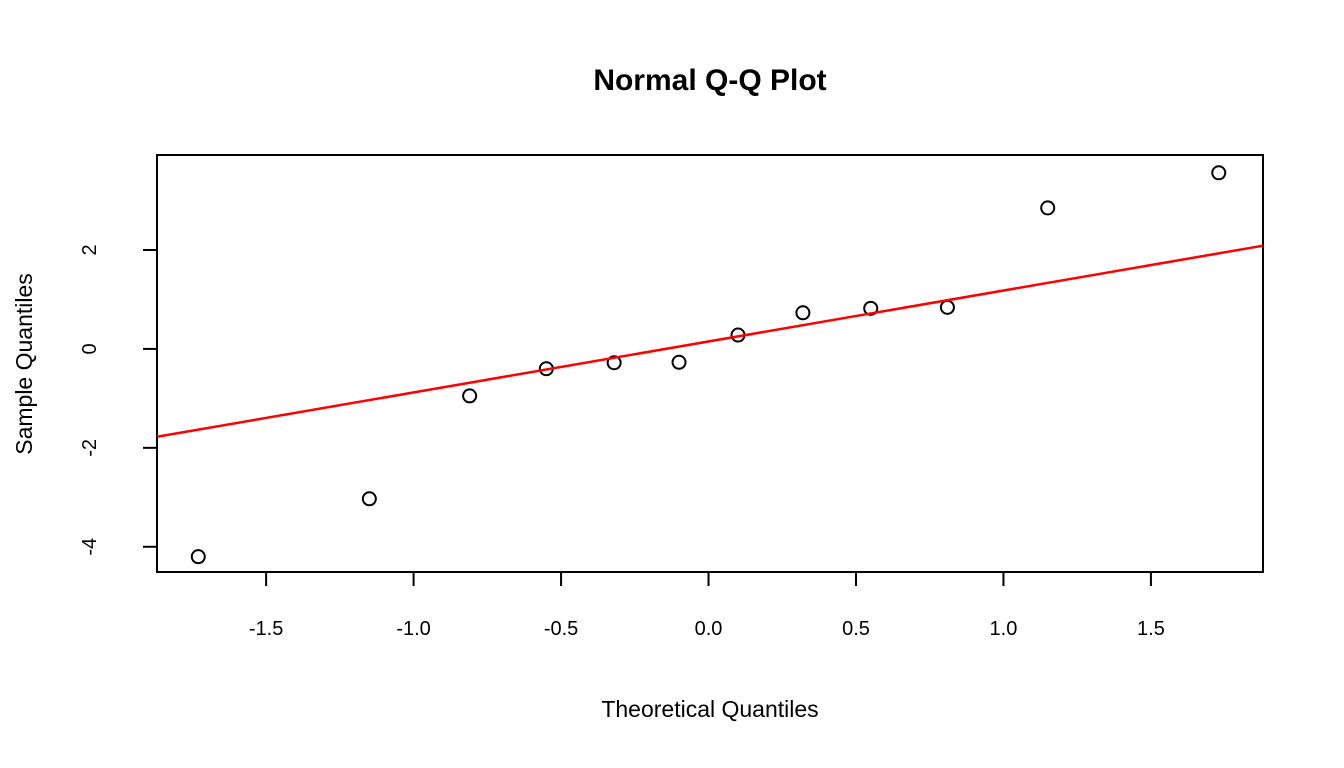 This screenshot has height=768, width=1344. Describe the element at coordinates (709, 709) in the screenshot. I see `x-axis-label: Theoretical Quantiles` at that location.